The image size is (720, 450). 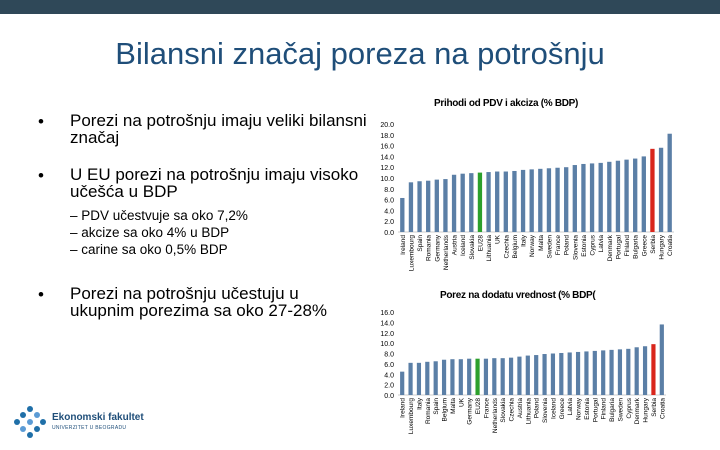 I want to click on y-tick-label: 14.0, so click(x=387, y=323).